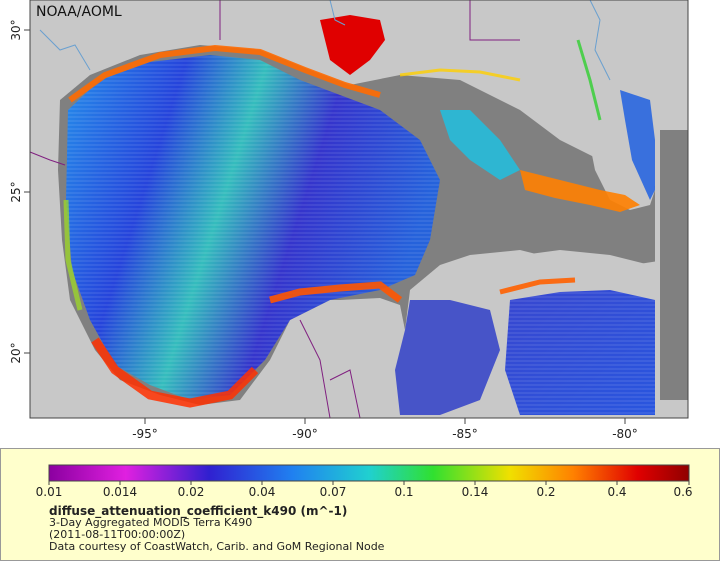 The image size is (720, 561). What do you see at coordinates (16, 352) in the screenshot?
I see `lat-tick-20: 20°` at bounding box center [16, 352].